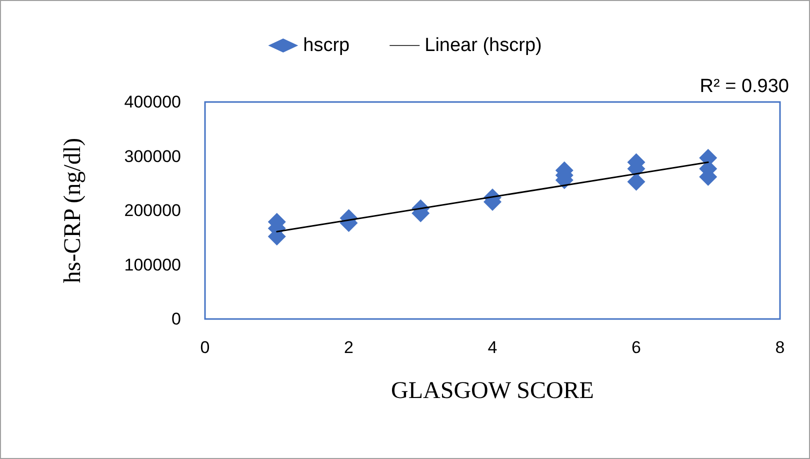 The width and height of the screenshot is (810, 459). Describe the element at coordinates (492, 391) in the screenshot. I see `x-axis-title: GLASGOW SCORE` at that location.